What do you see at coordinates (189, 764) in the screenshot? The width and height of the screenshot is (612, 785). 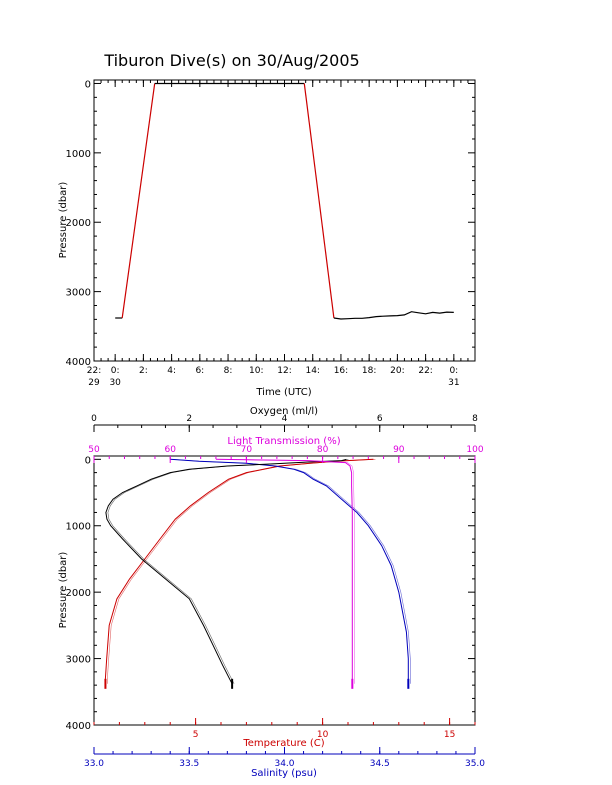 I see `salinity-tick-label: 33.5` at bounding box center [189, 764].